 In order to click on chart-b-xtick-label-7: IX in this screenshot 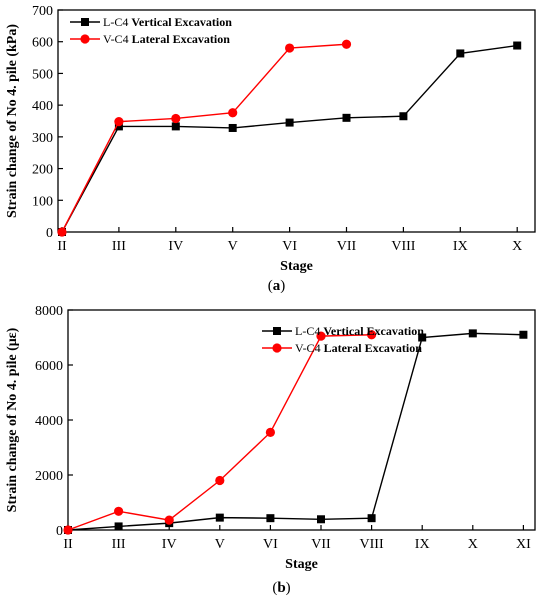, I will do `click(422, 544)`.